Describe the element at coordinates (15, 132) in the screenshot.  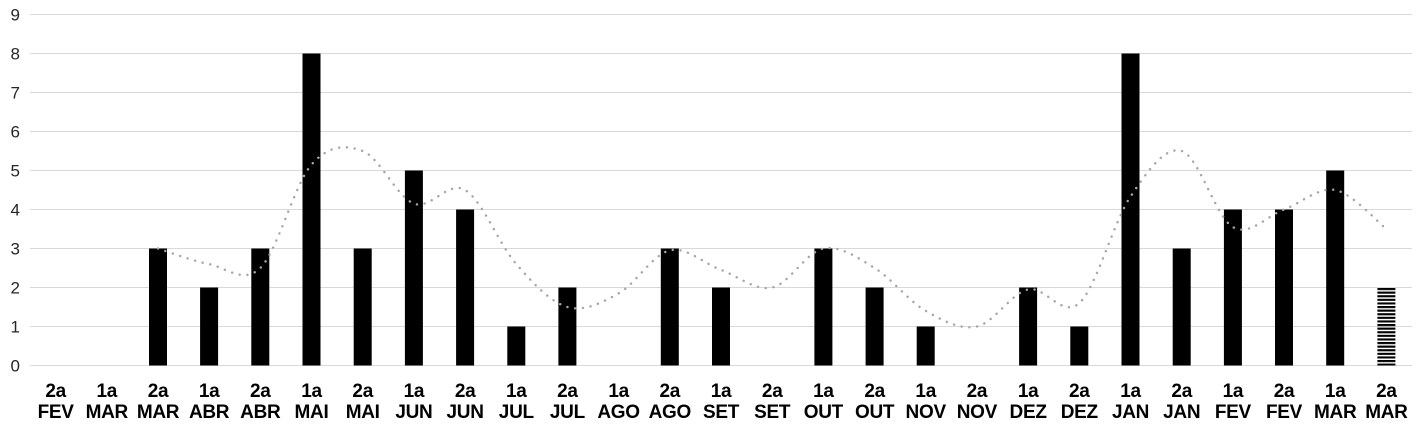
I see `y-tick-label-6: 6` at that location.